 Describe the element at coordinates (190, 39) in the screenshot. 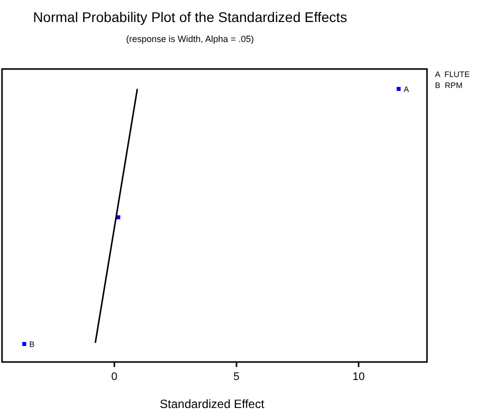

I see `chart-subtitle: (response is Width, Alpha = .05)` at that location.